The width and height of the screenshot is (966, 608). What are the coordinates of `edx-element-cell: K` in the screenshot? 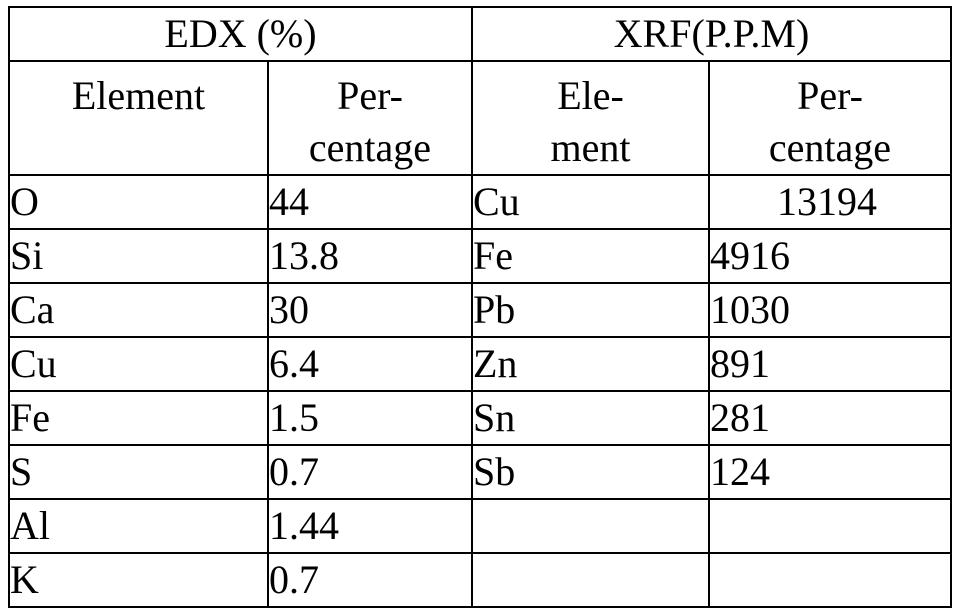 It's located at (138, 580).